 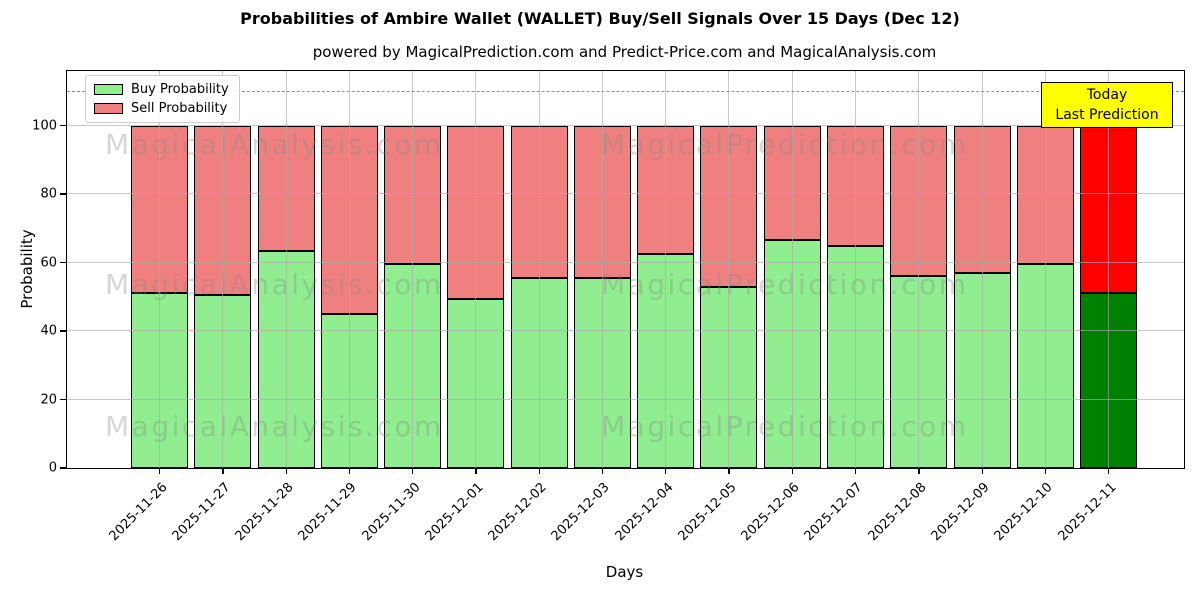 I want to click on x-tick-label: 2025-11-29, so click(x=327, y=512).